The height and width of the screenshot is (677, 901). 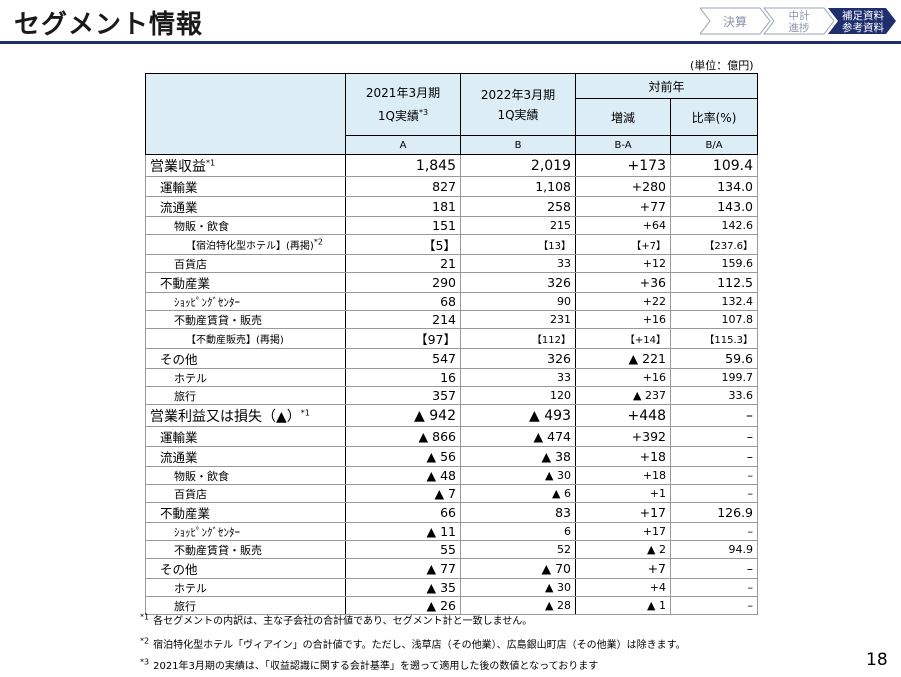 I want to click on row-label-text: 不動産業, so click(x=185, y=513).